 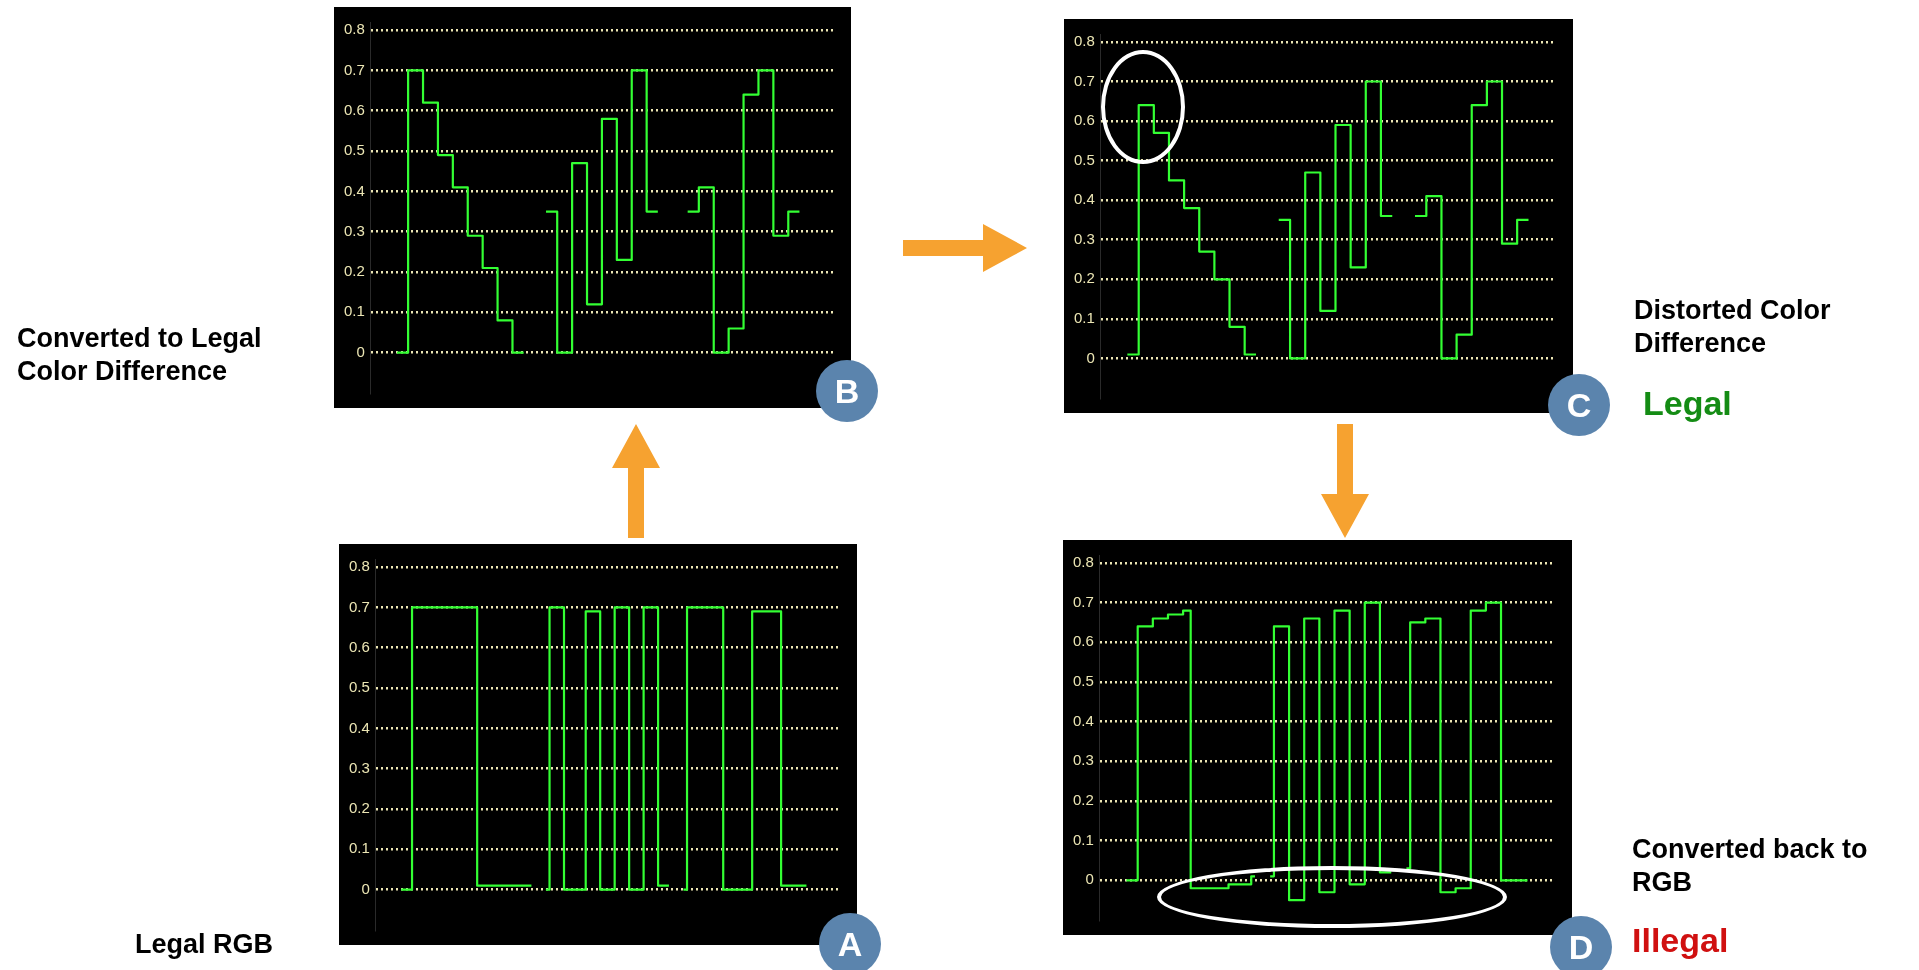 What do you see at coordinates (1687, 403) in the screenshot?
I see `text: Legal` at bounding box center [1687, 403].